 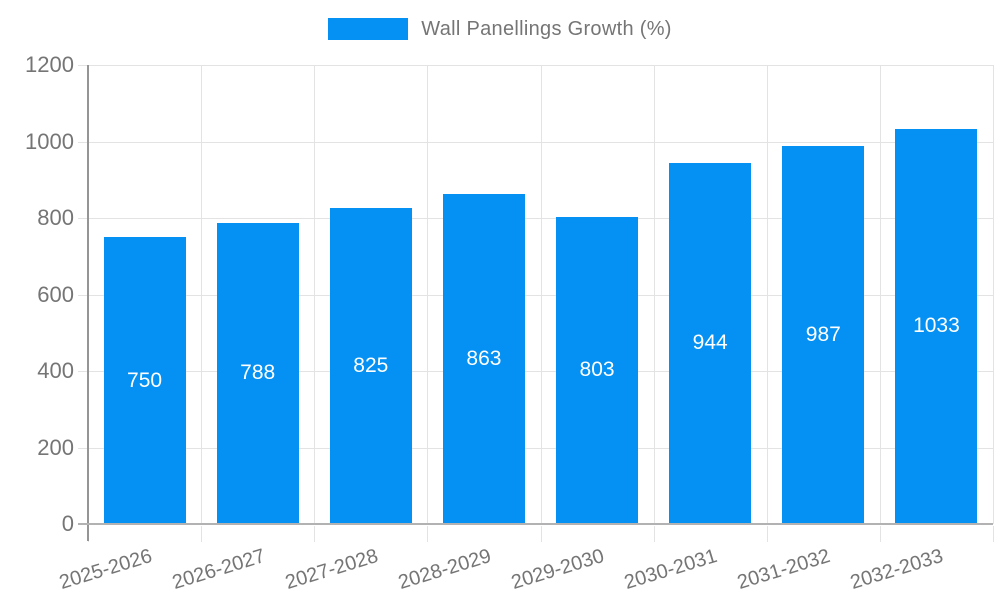 What do you see at coordinates (55, 217) in the screenshot?
I see `y-axis-tick-label: 800` at bounding box center [55, 217].